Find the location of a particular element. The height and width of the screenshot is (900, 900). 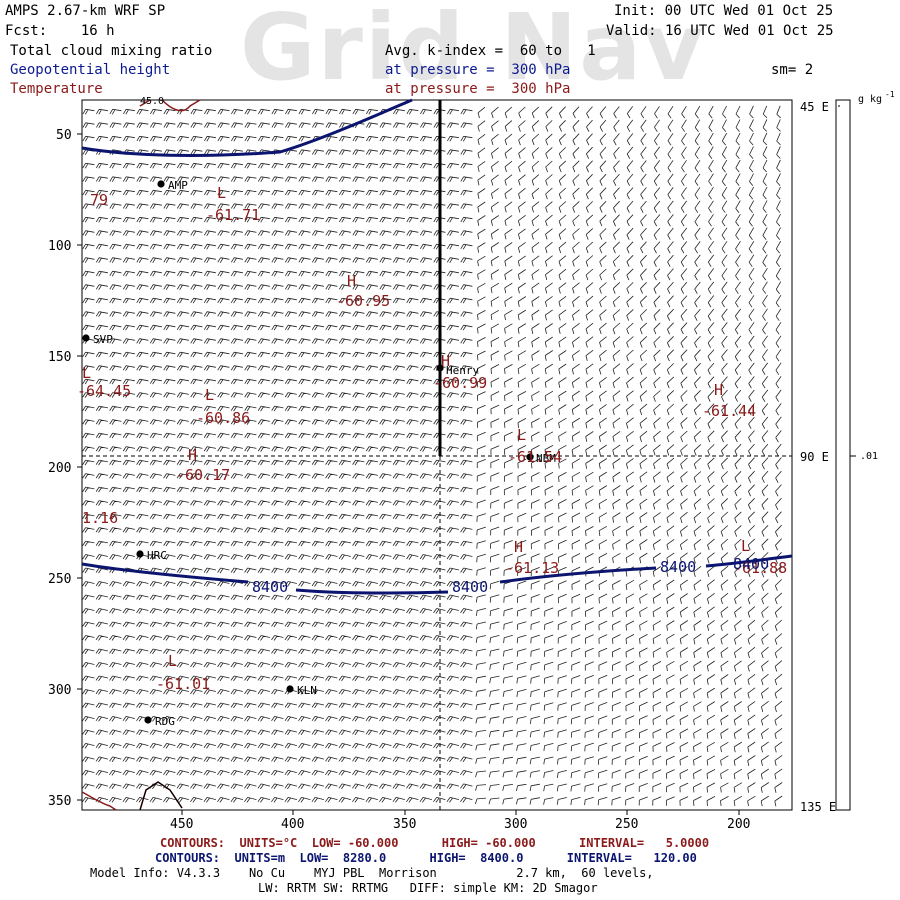

lon-label-90e: 90 E is located at coordinates (814, 457).